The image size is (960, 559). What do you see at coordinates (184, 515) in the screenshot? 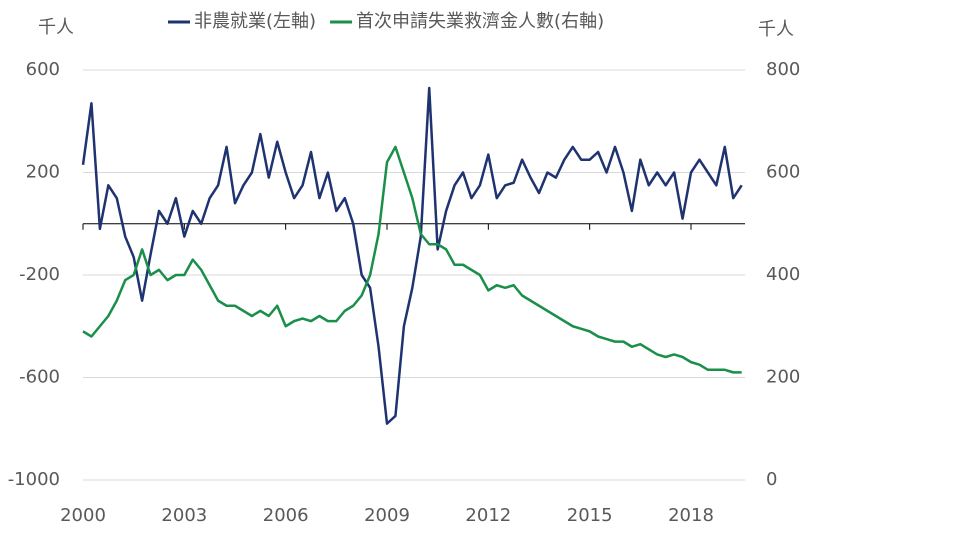
I see `x-tick-label: 2003` at bounding box center [184, 515].